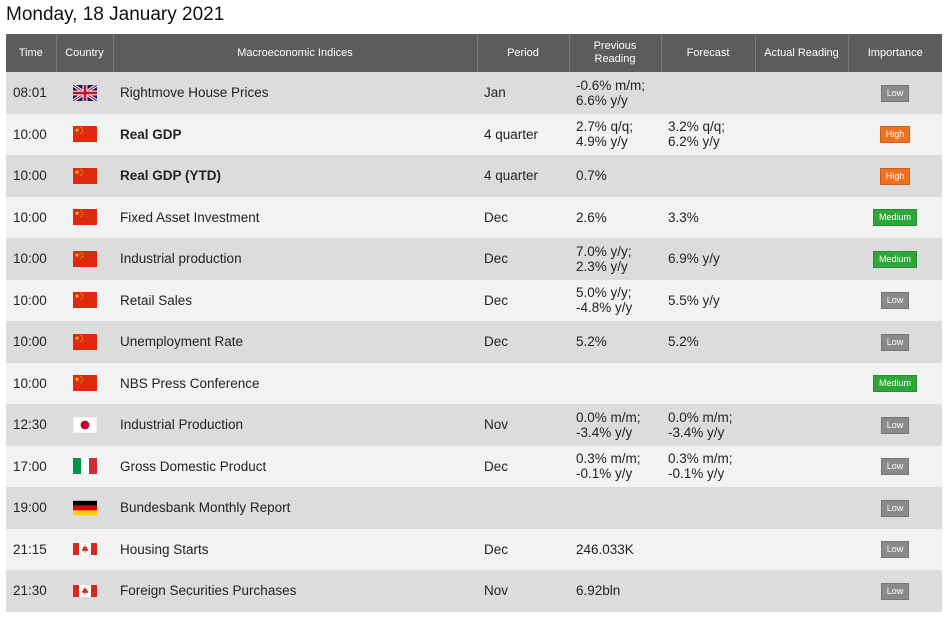 This screenshot has height=620, width=950. Describe the element at coordinates (602, 142) in the screenshot. I see `previous-line: 4.9% y/y` at that location.